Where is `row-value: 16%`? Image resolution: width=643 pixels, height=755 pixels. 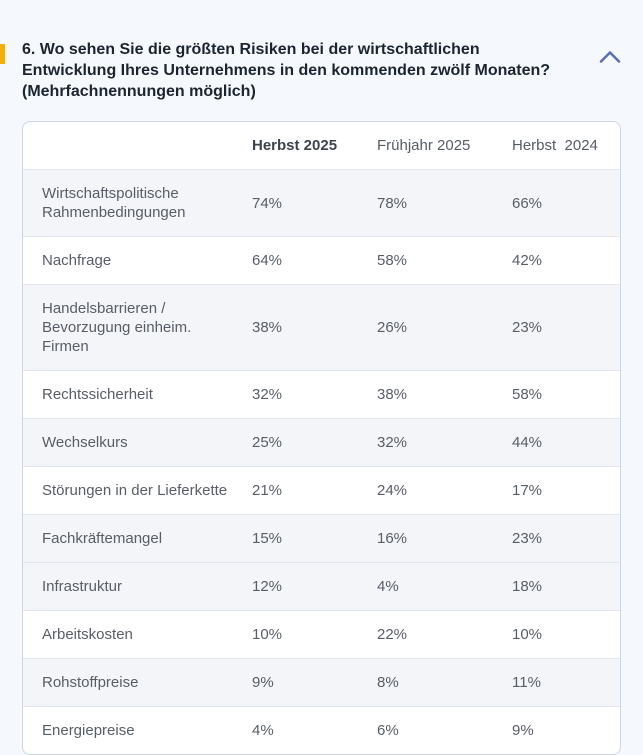
row-value: 16% is located at coordinates (392, 538).